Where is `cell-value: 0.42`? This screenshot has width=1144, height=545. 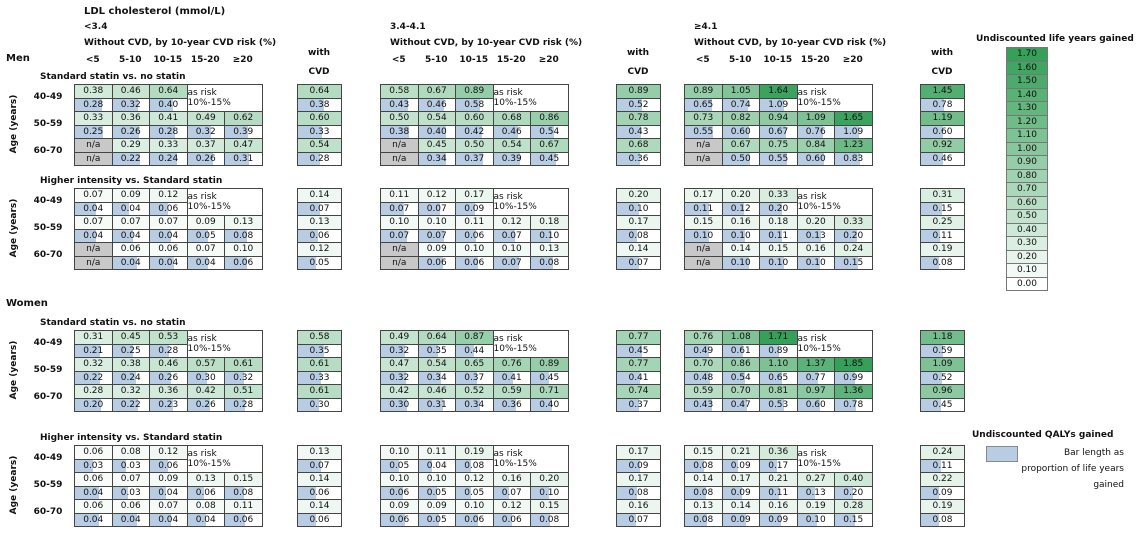 cell-value: 0.42 is located at coordinates (474, 131).